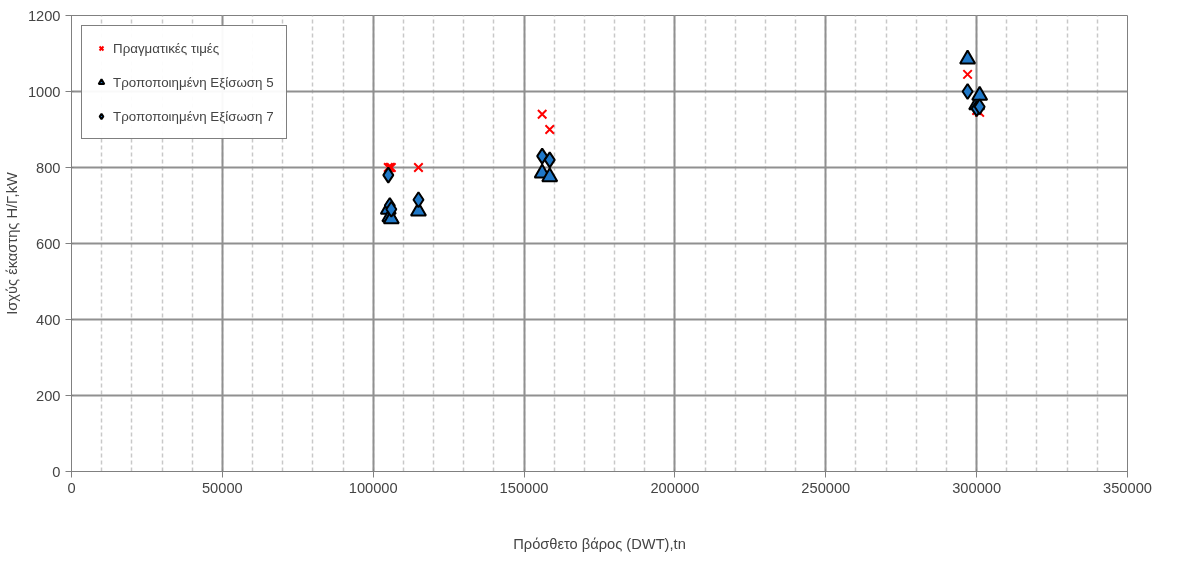 The width and height of the screenshot is (1197, 571). What do you see at coordinates (524, 487) in the screenshot?
I see `x-tick-label: 150000` at bounding box center [524, 487].